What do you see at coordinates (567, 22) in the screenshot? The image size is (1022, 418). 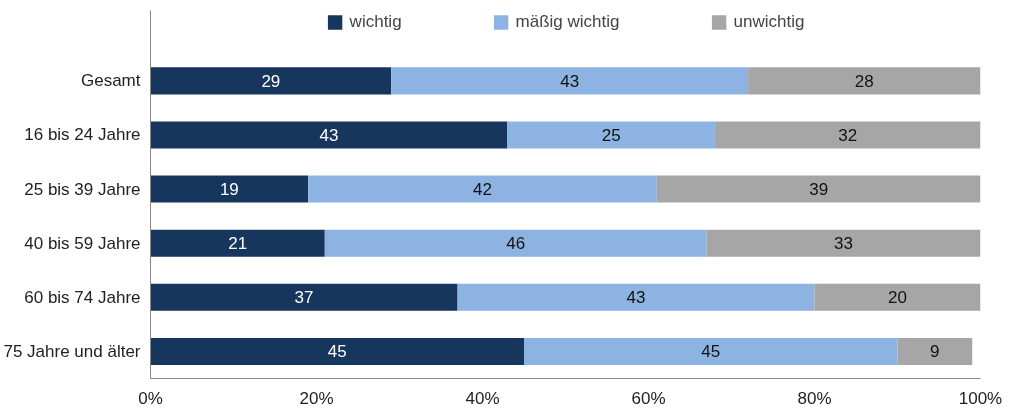 I see `legend-label: mäßig wichtig` at bounding box center [567, 22].